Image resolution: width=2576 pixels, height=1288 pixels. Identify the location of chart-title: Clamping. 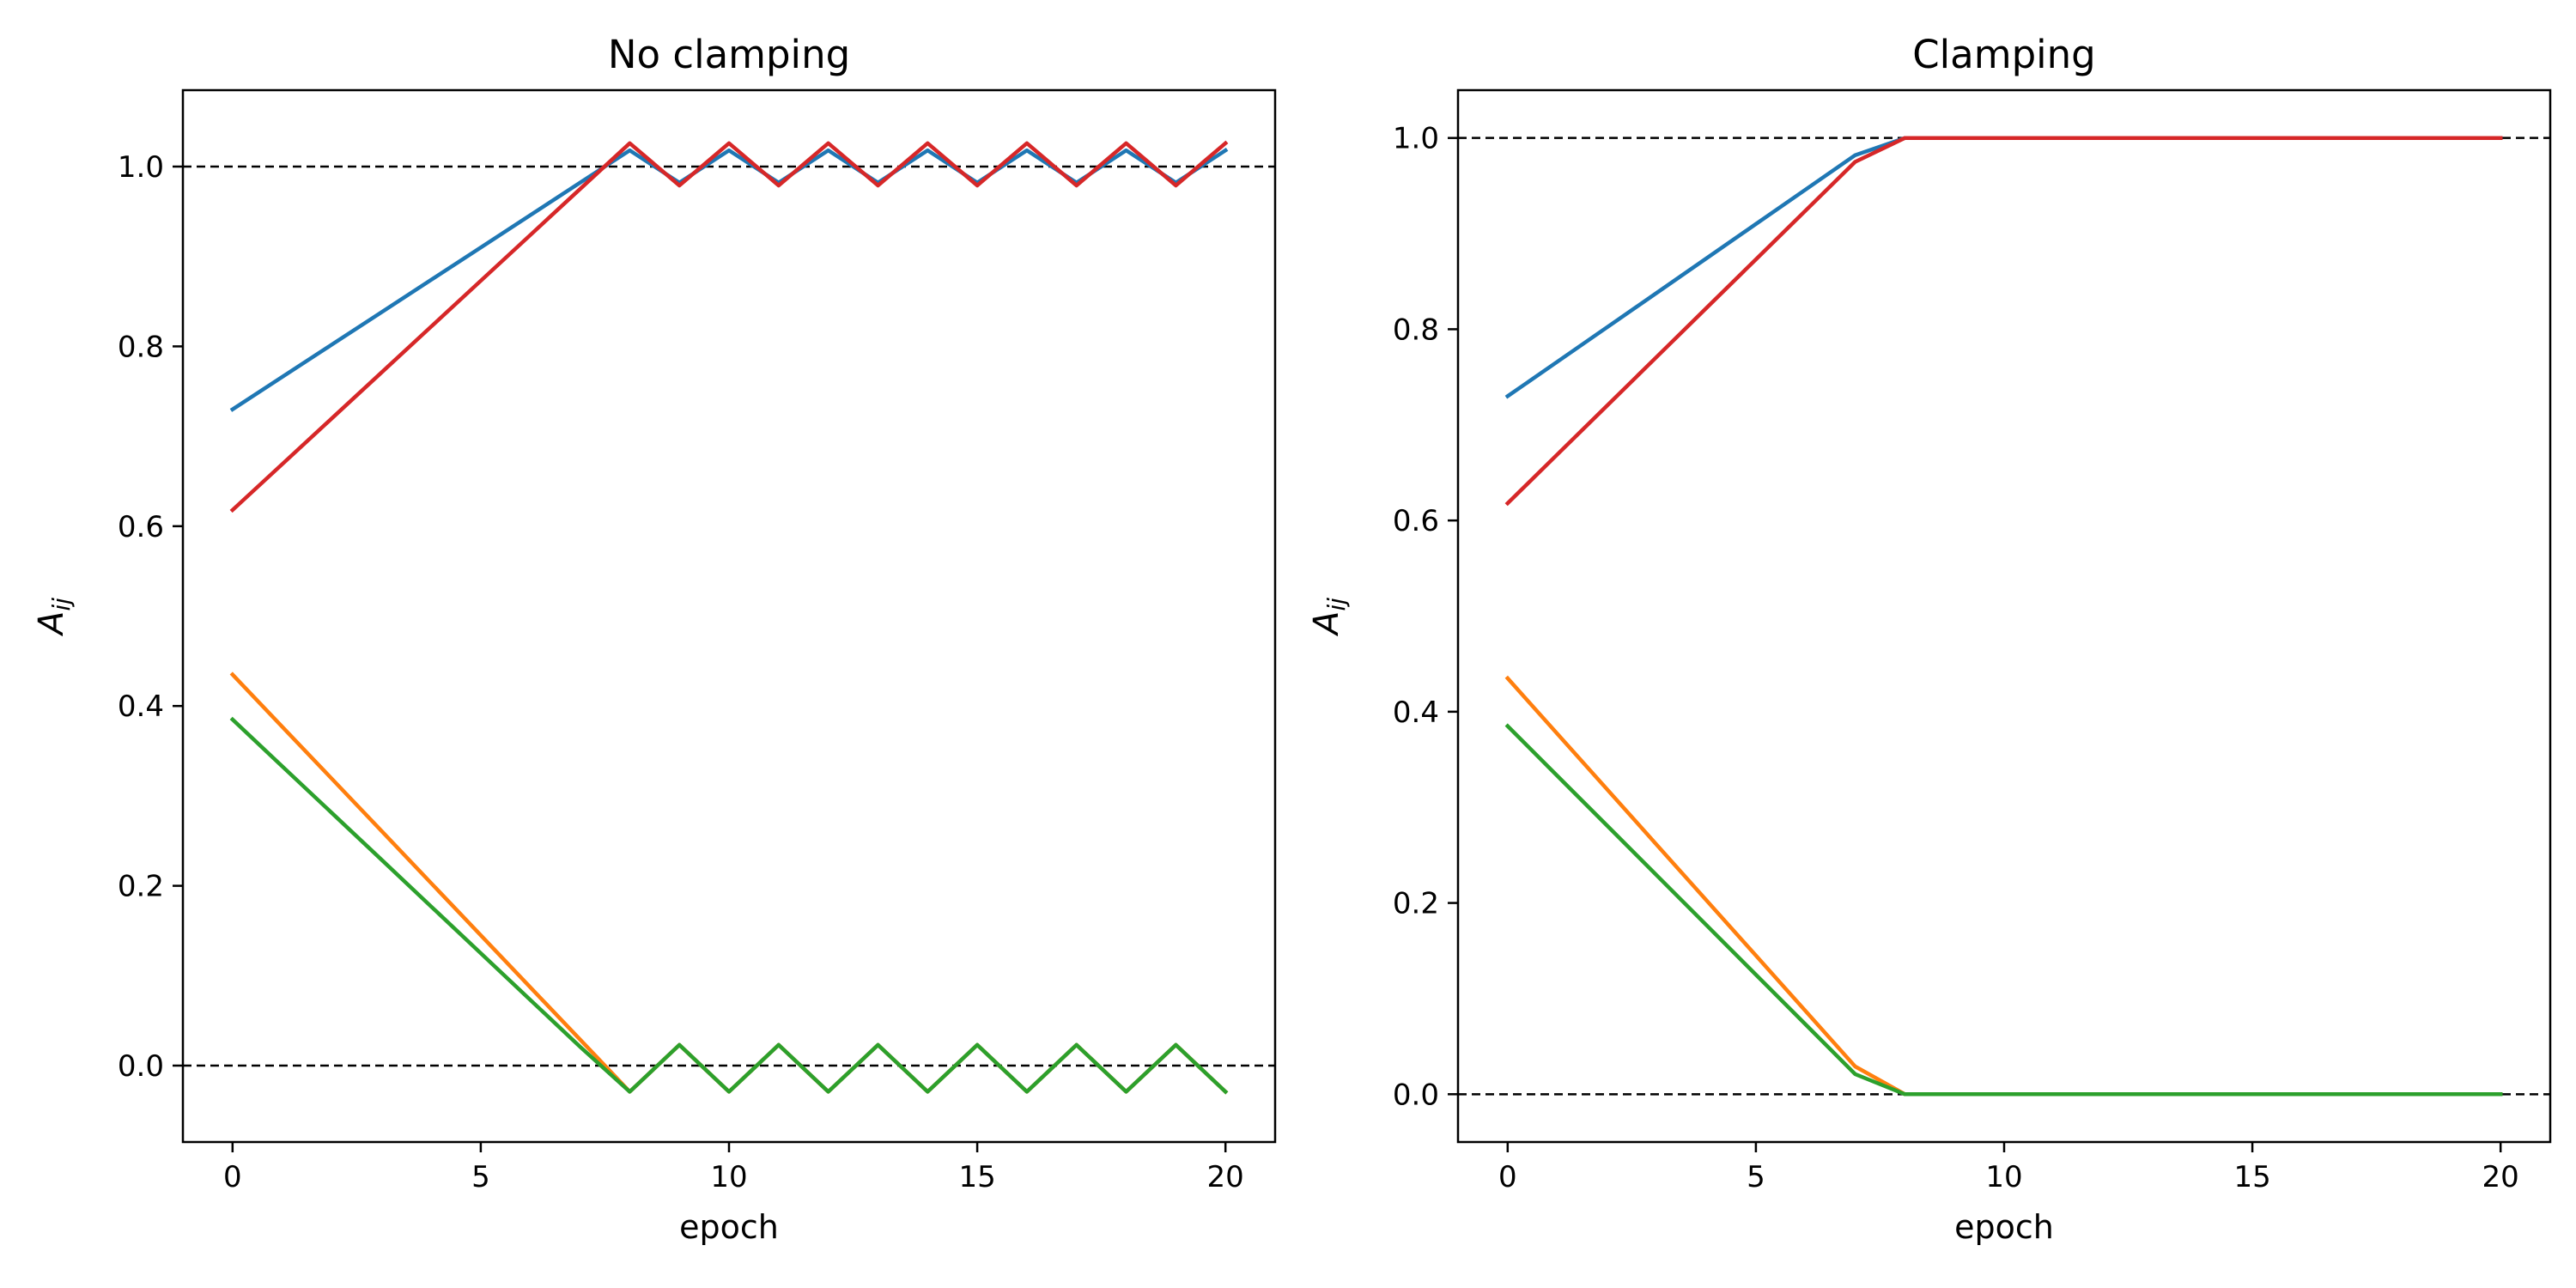
(2004, 55).